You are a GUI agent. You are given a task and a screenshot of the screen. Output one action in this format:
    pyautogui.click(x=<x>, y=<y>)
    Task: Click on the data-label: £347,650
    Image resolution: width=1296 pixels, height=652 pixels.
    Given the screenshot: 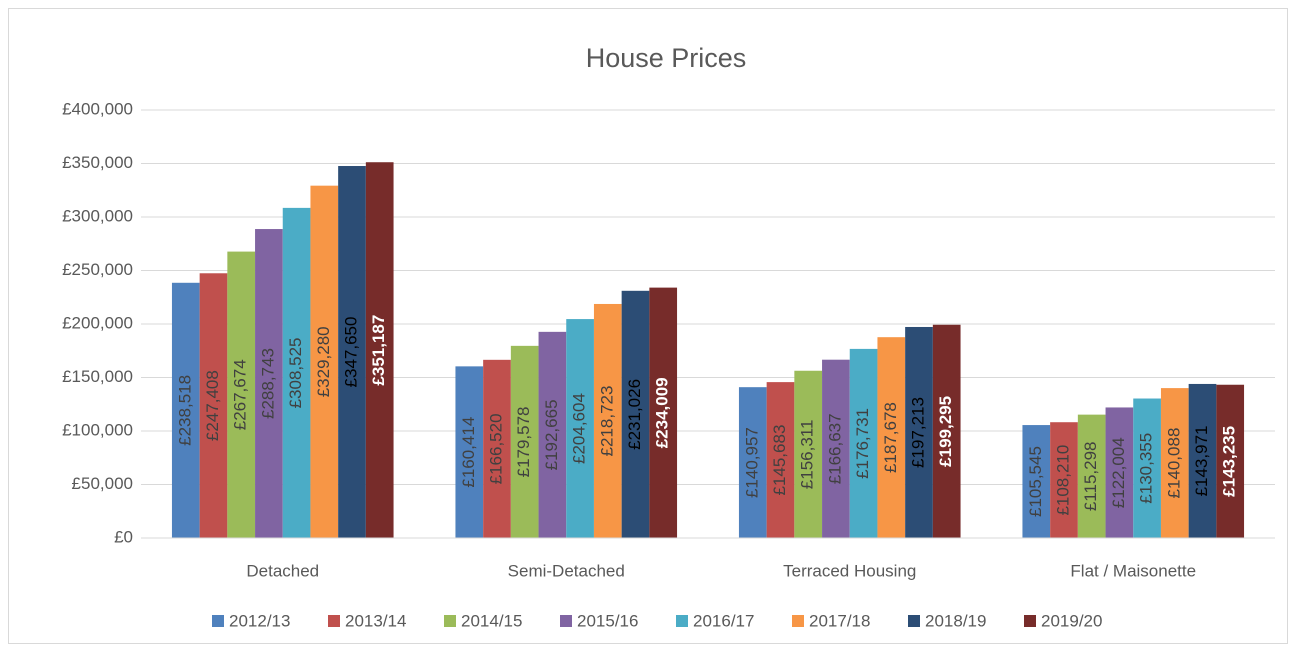 What is the action you would take?
    pyautogui.click(x=350, y=352)
    